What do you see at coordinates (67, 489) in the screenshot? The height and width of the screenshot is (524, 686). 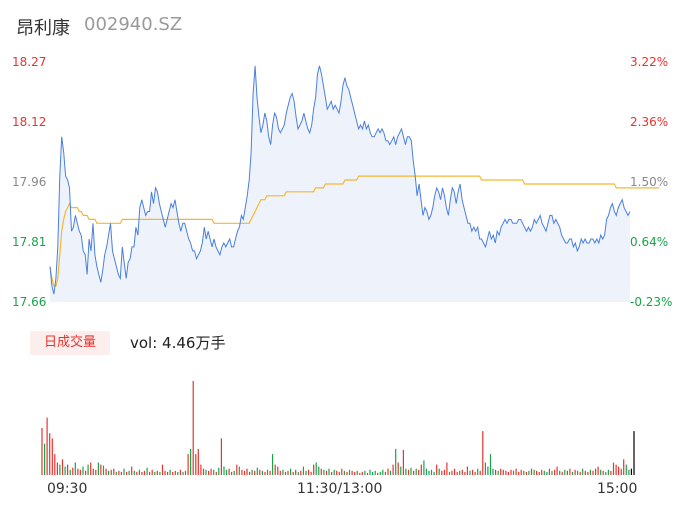 I see `time-tick-open: 09:30` at bounding box center [67, 489].